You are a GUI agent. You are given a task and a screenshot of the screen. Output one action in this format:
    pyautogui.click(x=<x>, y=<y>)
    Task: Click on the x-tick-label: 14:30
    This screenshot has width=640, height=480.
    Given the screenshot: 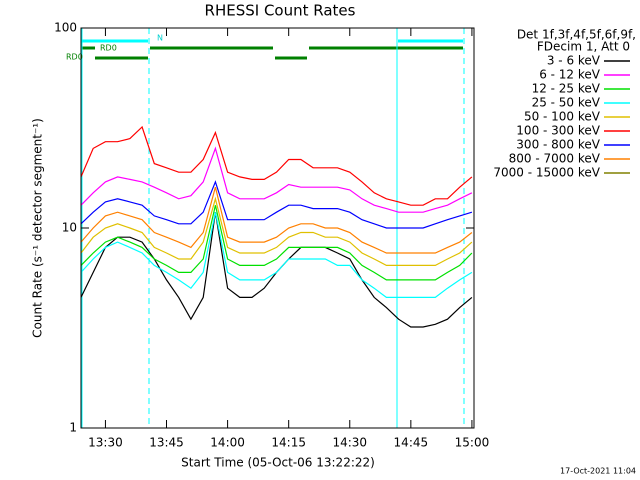 What is the action you would take?
    pyautogui.click(x=349, y=443)
    